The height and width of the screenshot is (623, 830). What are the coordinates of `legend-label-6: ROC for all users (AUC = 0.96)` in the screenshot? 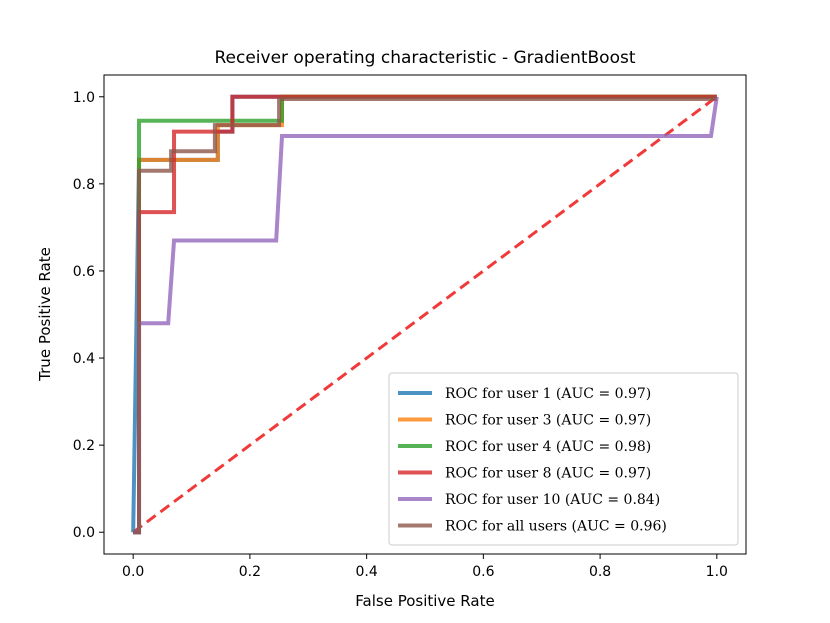 It's located at (556, 527).